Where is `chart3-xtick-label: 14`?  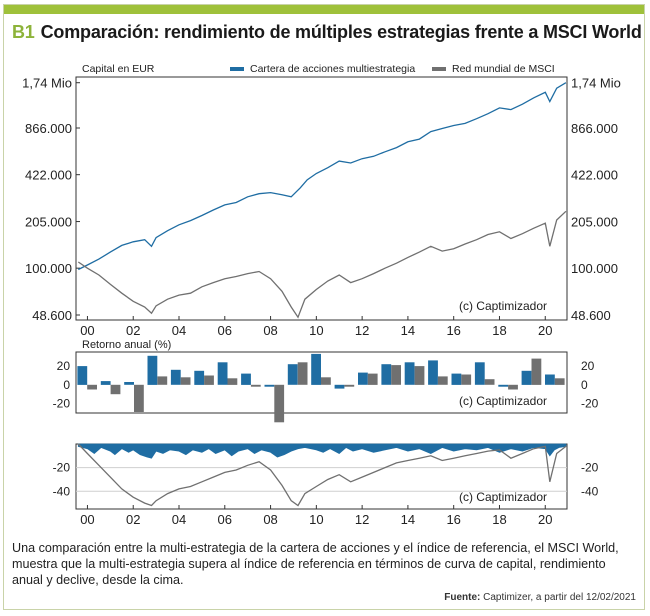
chart3-xtick-label: 14 is located at coordinates (408, 519).